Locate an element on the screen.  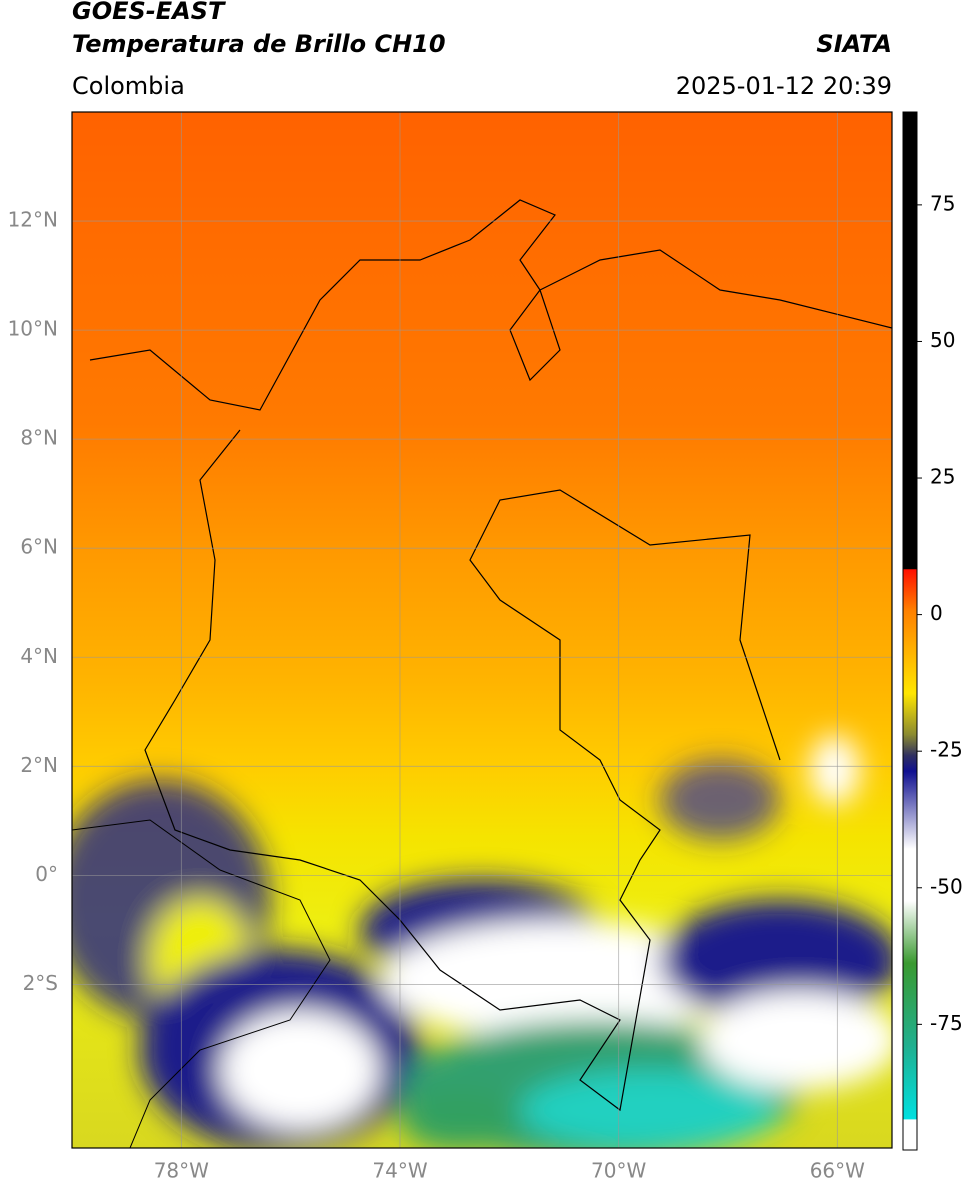
lat-tick-label: 4°N is located at coordinates (39, 656).